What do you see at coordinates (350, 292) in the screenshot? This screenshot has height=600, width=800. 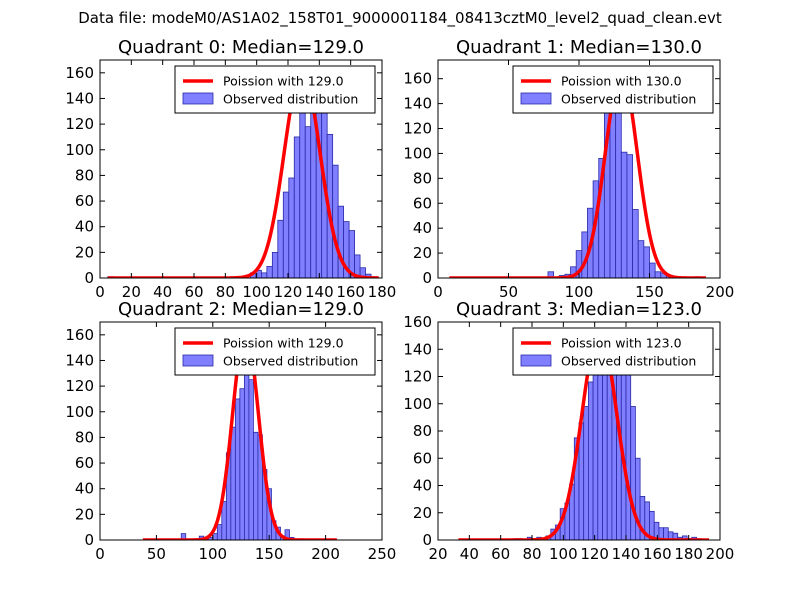 I see `x-tick-label: 160` at bounding box center [350, 292].